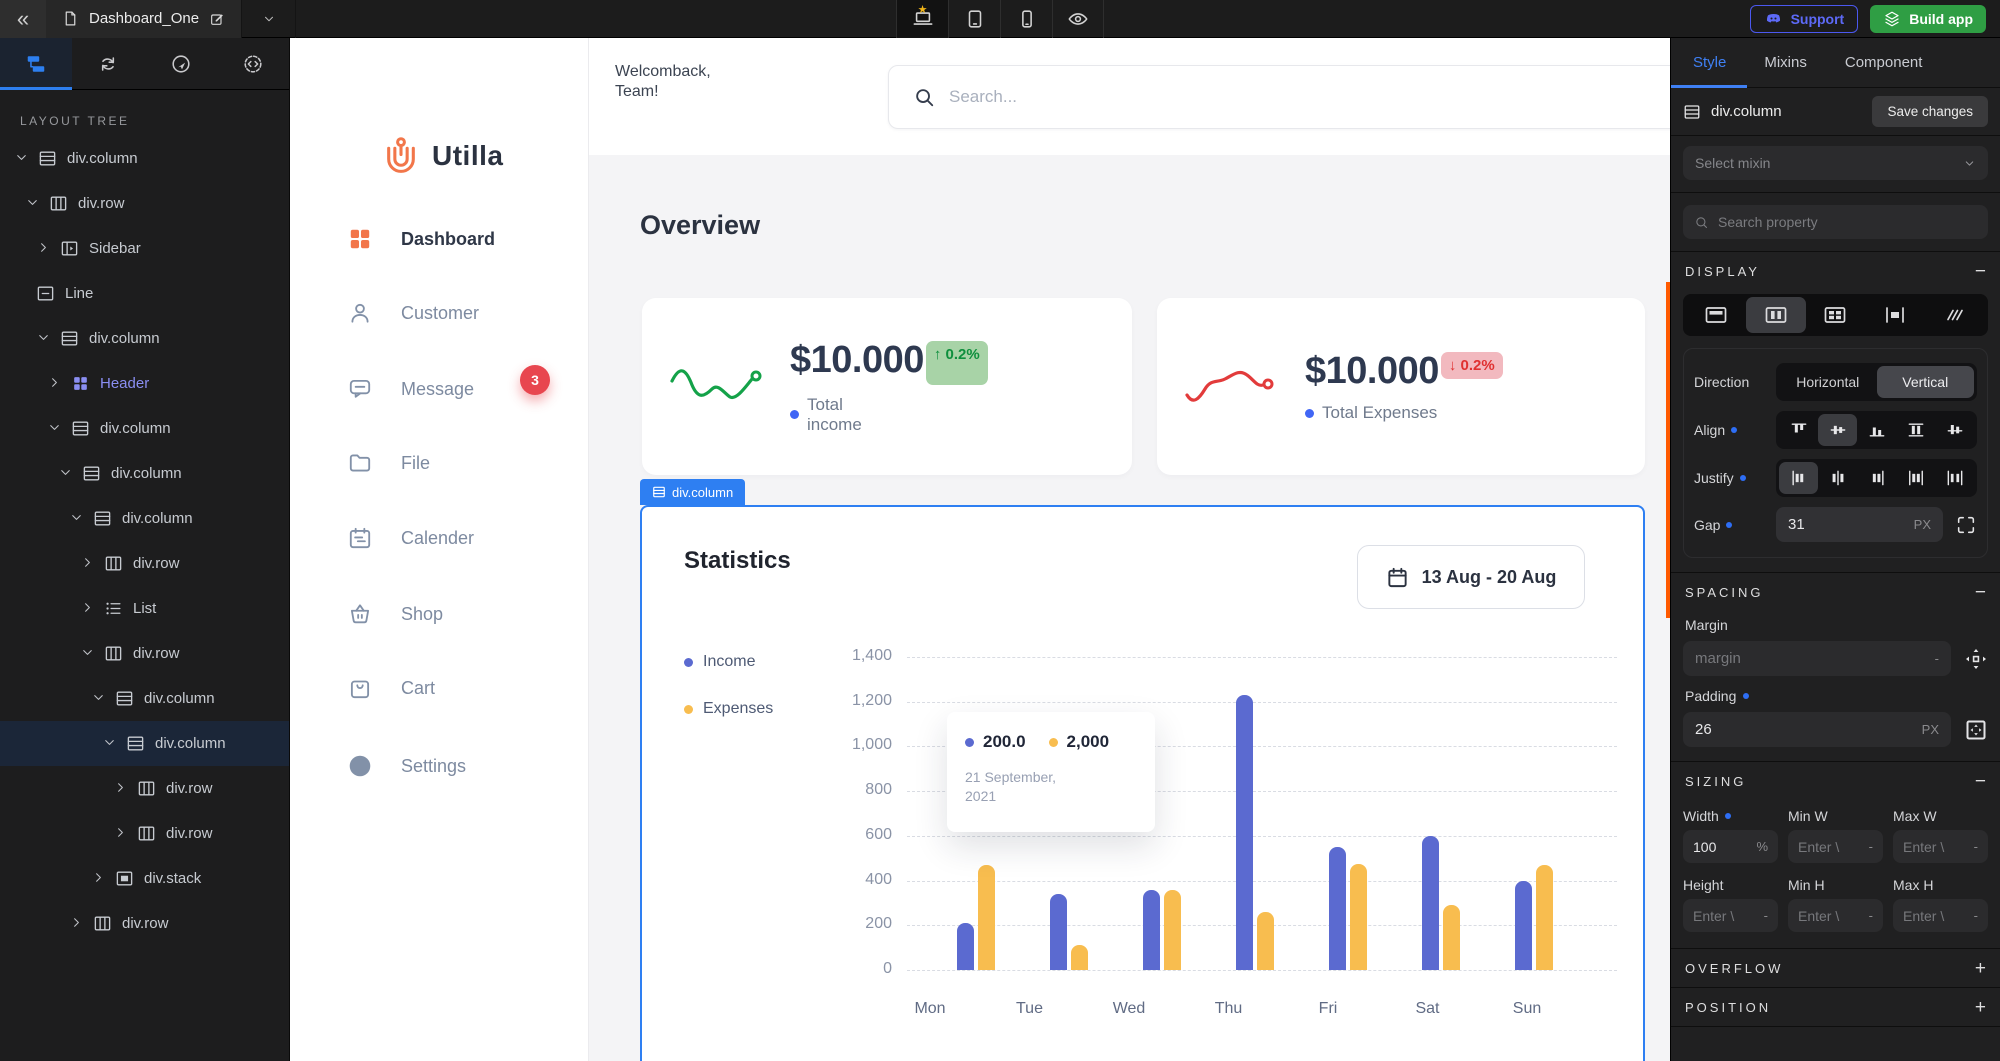 The width and height of the screenshot is (2000, 1061). I want to click on sizing-input-width, so click(1722, 846).